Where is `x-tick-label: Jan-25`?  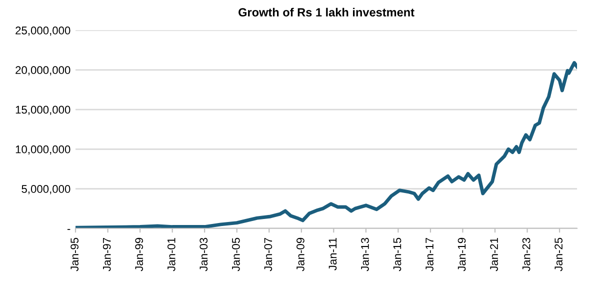 x-tick-label: Jan-25 is located at coordinates (558, 255).